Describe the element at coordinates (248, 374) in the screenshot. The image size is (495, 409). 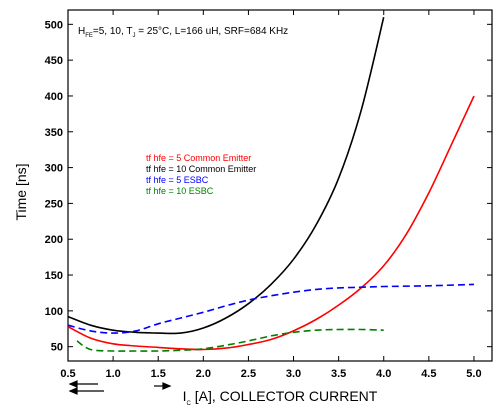
I see `x-tick-label: 2.5` at that location.